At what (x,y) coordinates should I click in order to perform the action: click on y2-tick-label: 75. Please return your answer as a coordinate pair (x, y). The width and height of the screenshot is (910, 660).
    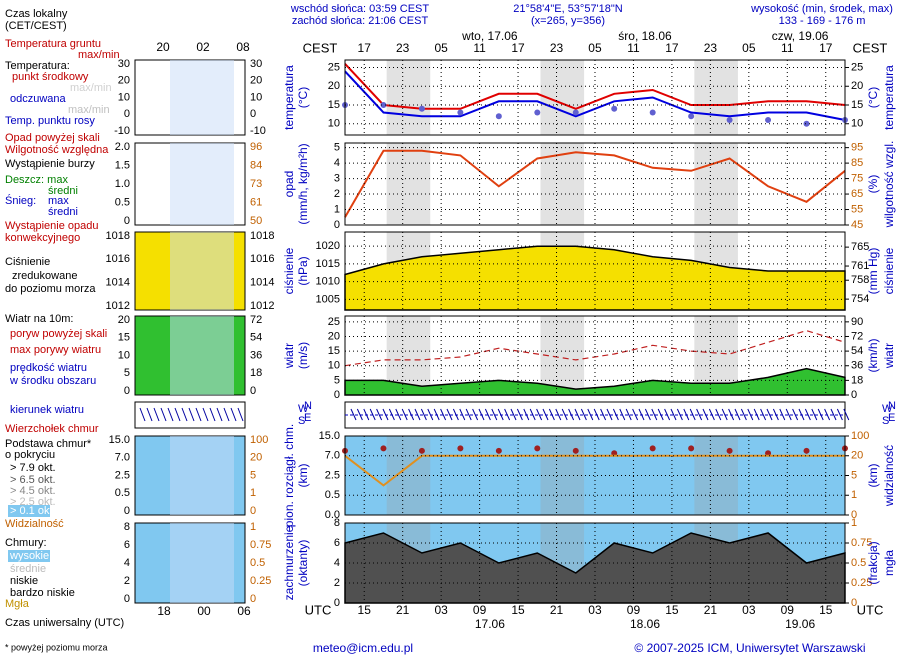
    Looking at the image, I should click on (857, 178).